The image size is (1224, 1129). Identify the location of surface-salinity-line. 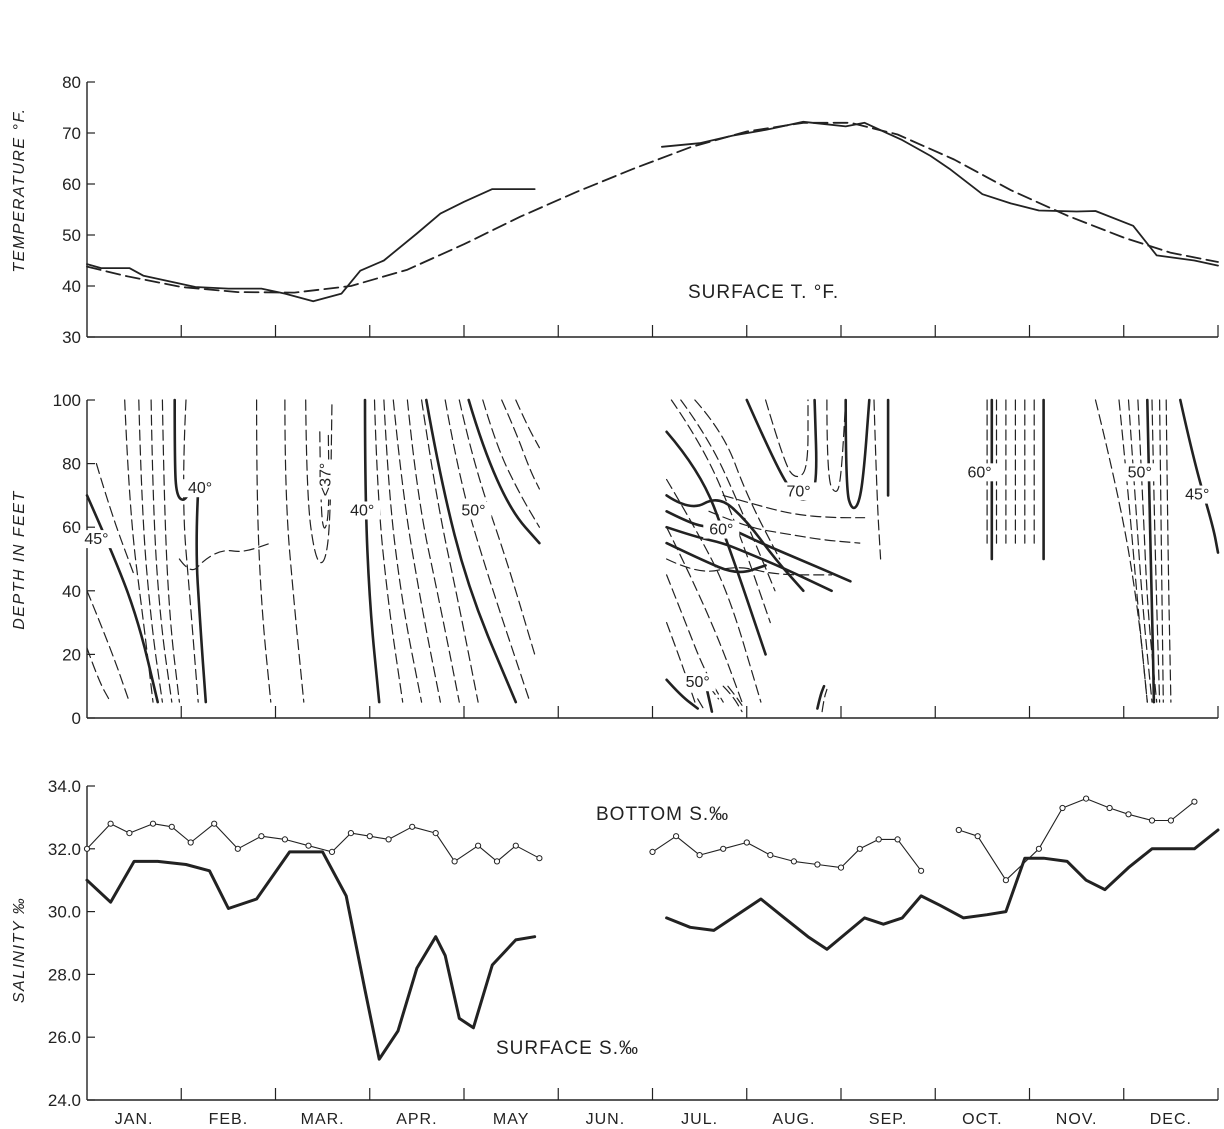
(311, 955).